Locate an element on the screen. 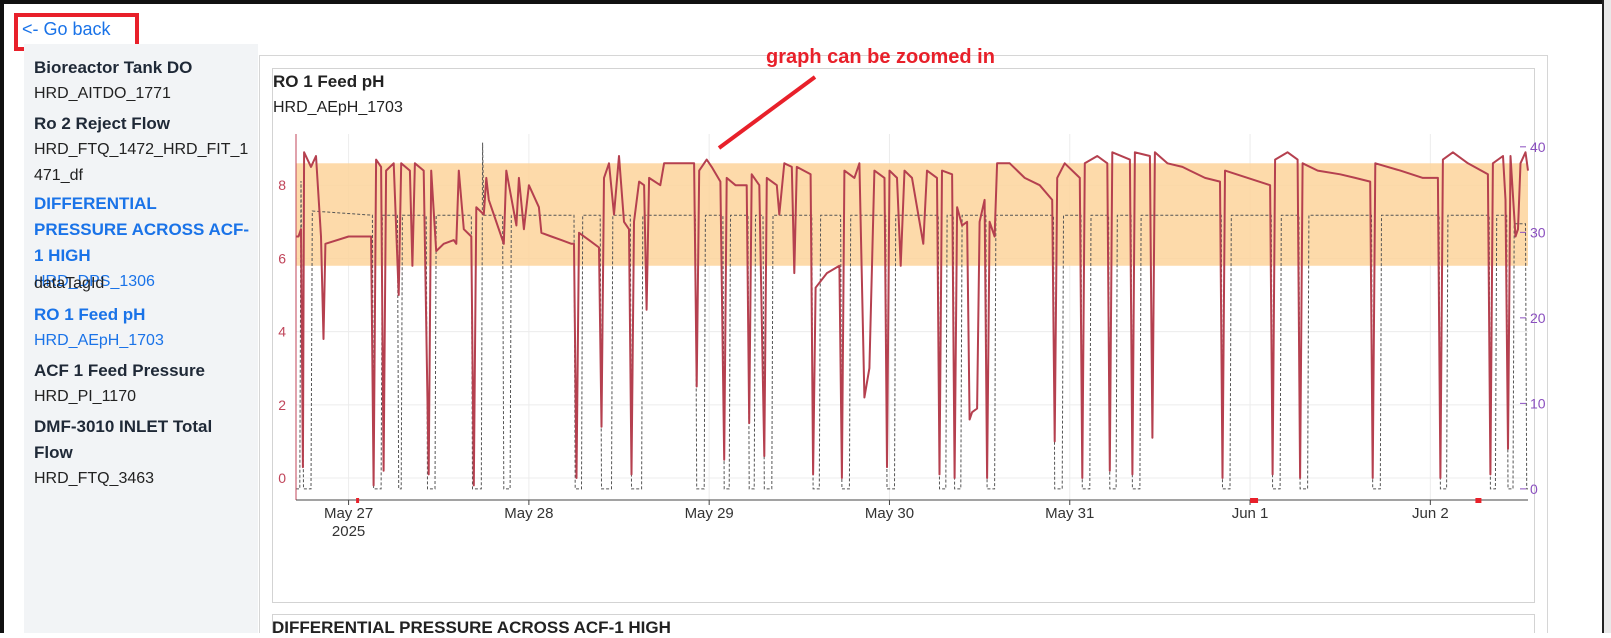 This screenshot has height=638, width=1611. sidebar-item-placeholder: dataTagId is located at coordinates (69, 283).